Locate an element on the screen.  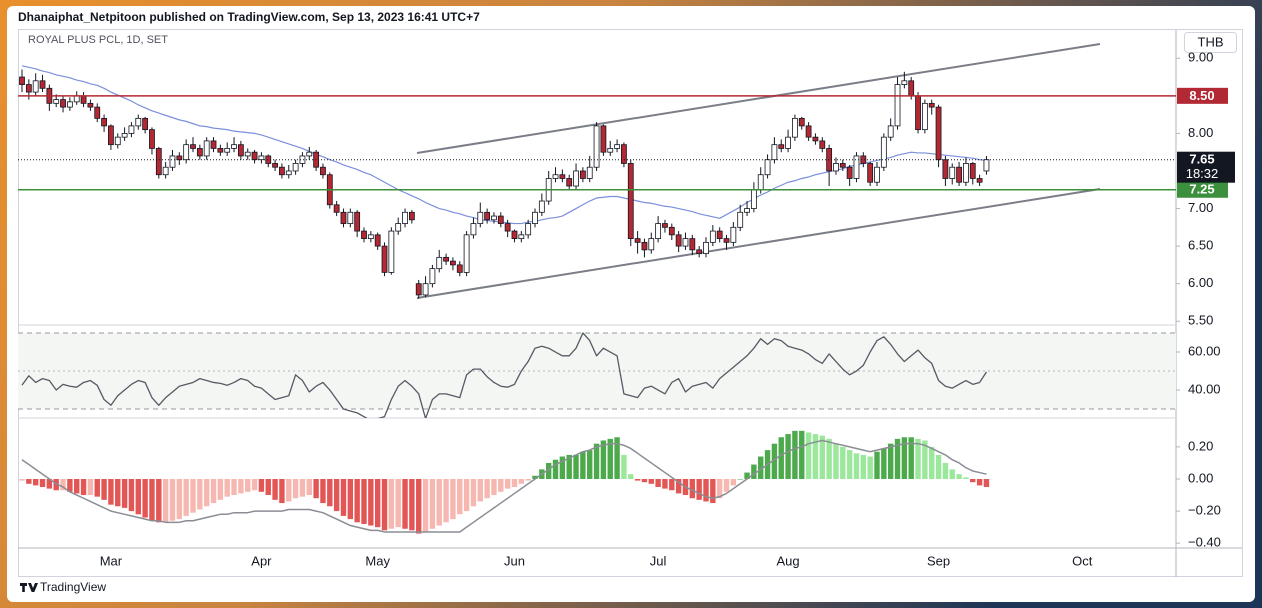
x-tick-label: Mar is located at coordinates (111, 560).